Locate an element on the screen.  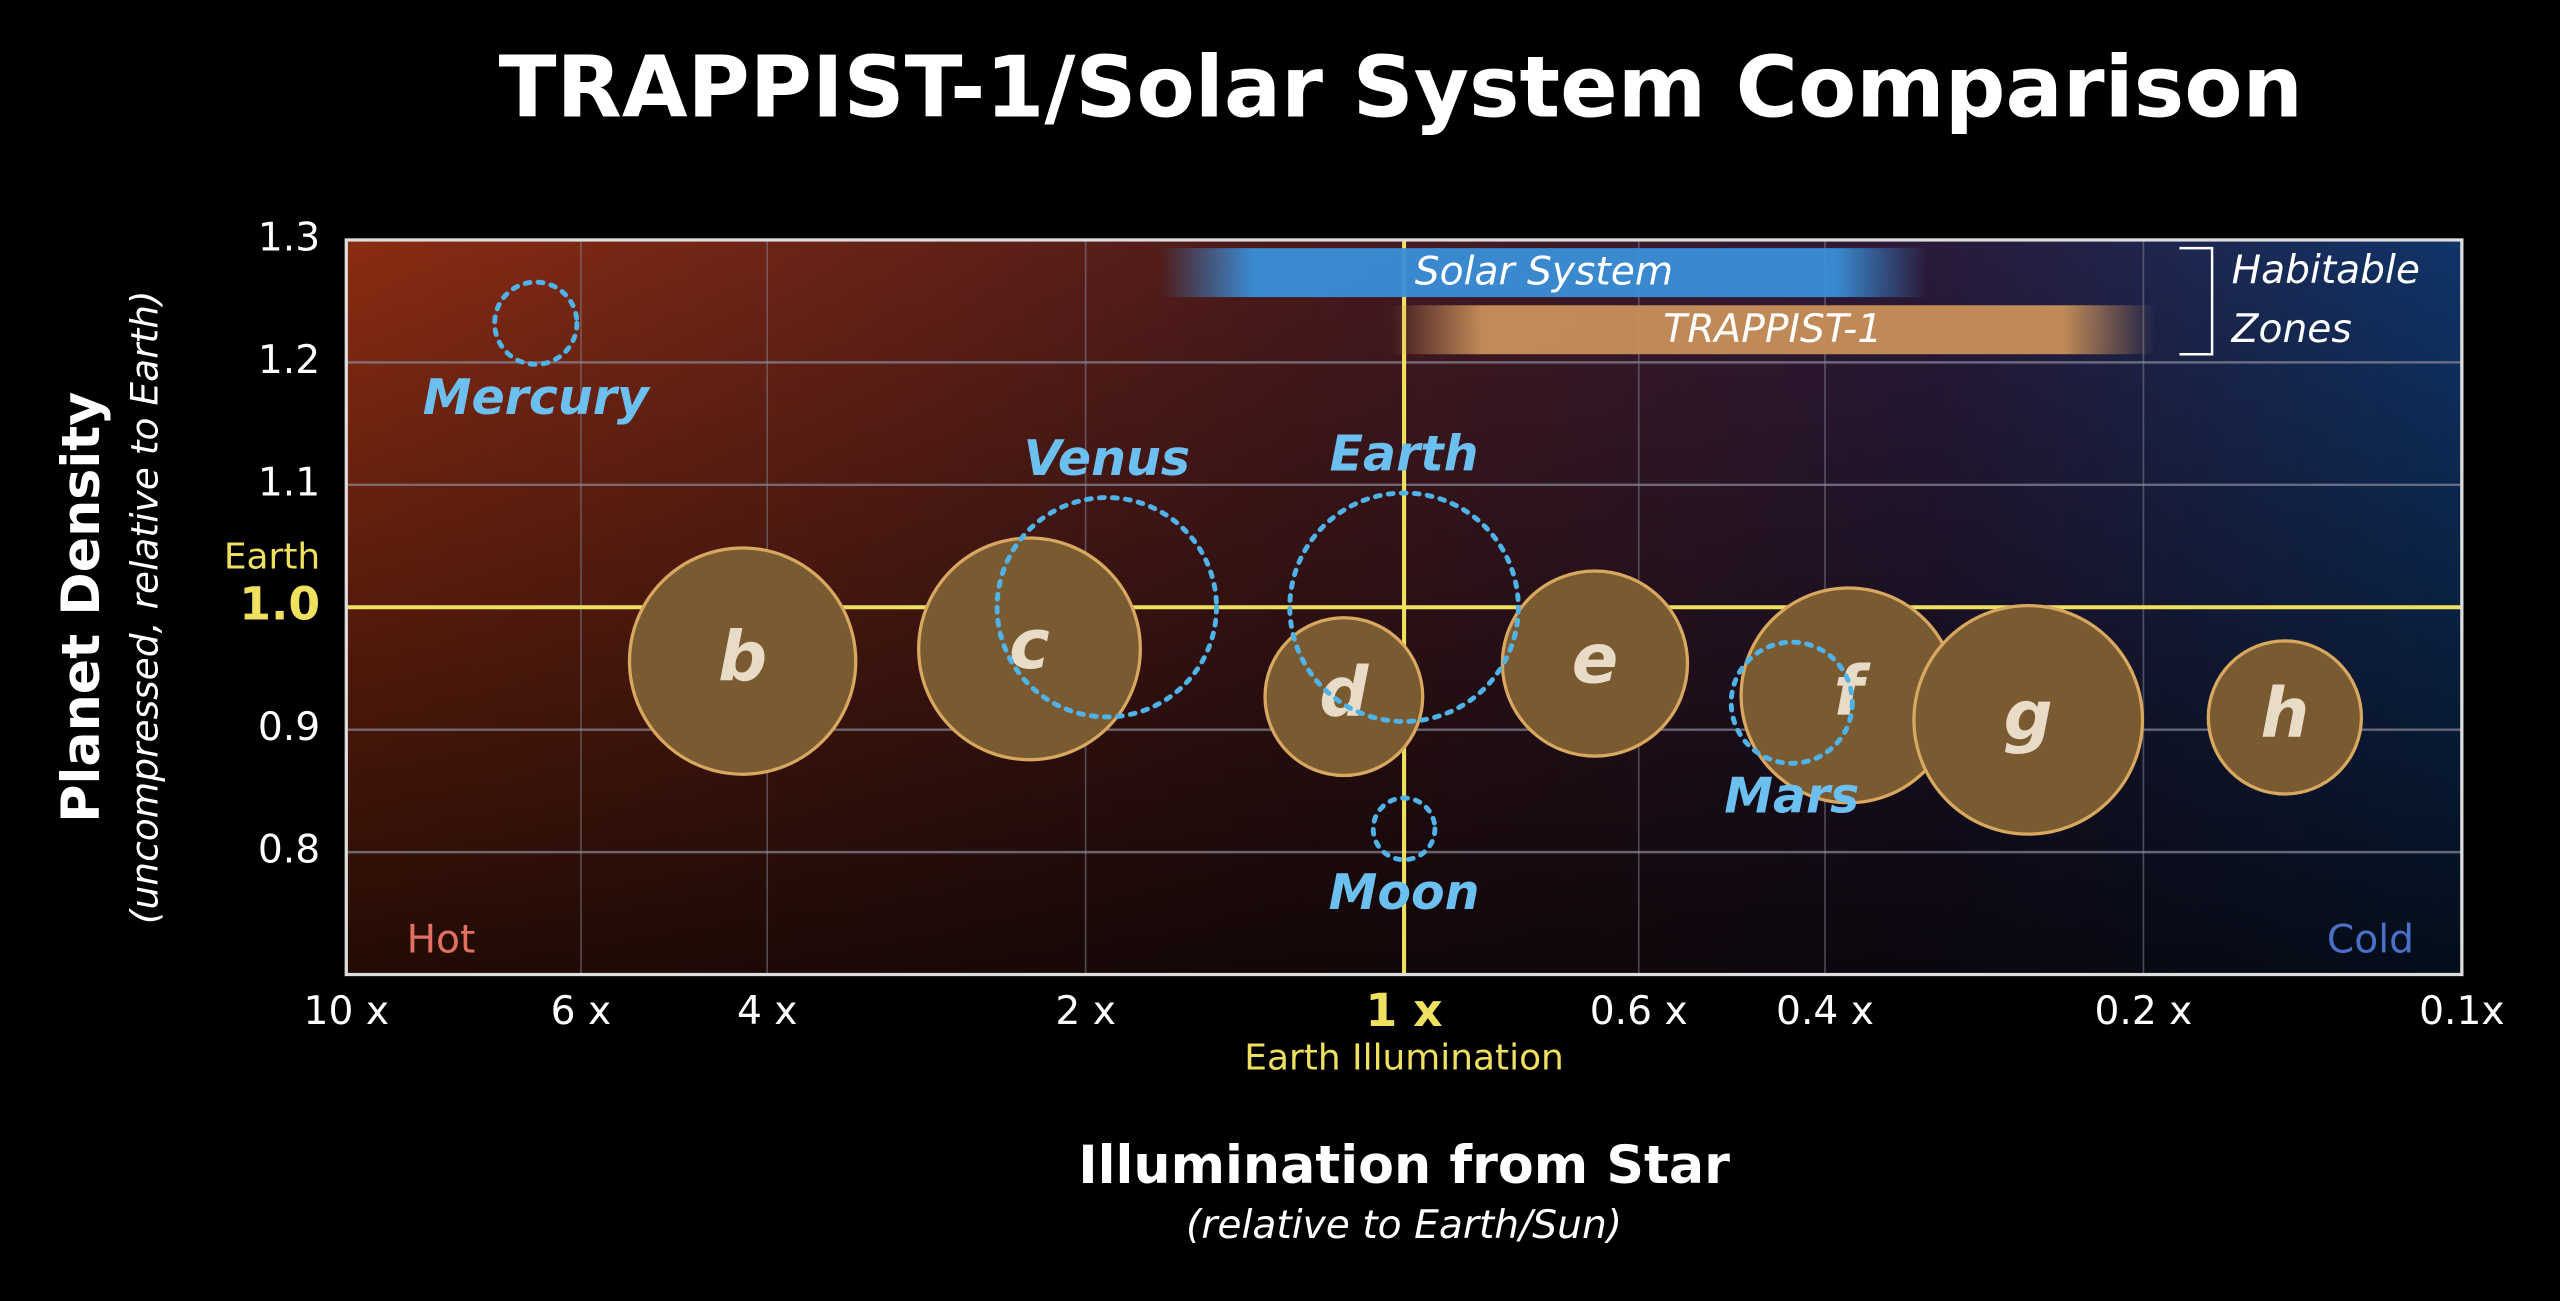
habitable-band-label: TRAPPIST-1 is located at coordinates (1772, 329).